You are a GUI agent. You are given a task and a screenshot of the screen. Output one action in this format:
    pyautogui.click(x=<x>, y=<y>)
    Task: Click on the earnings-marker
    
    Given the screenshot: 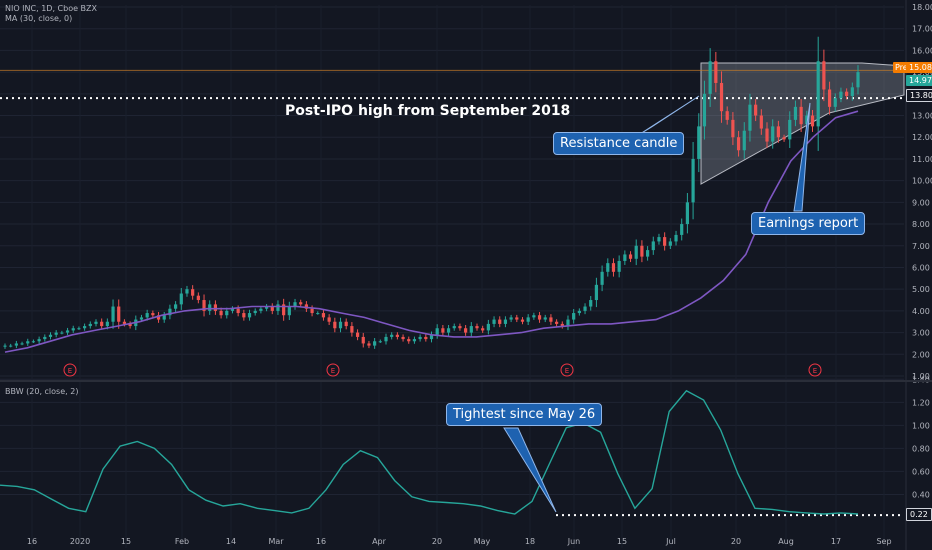 What is the action you would take?
    pyautogui.click(x=70, y=370)
    